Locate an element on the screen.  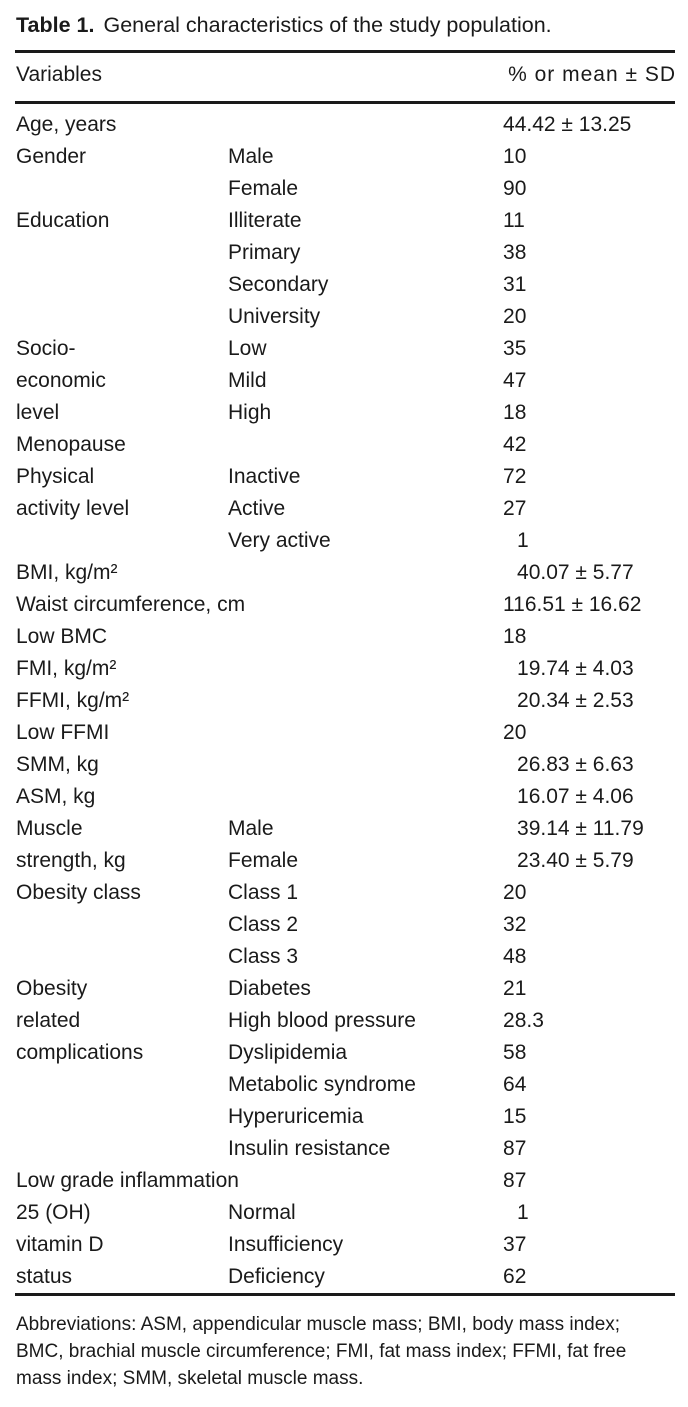
table-row: Class 3 48 is located at coordinates (345, 957).